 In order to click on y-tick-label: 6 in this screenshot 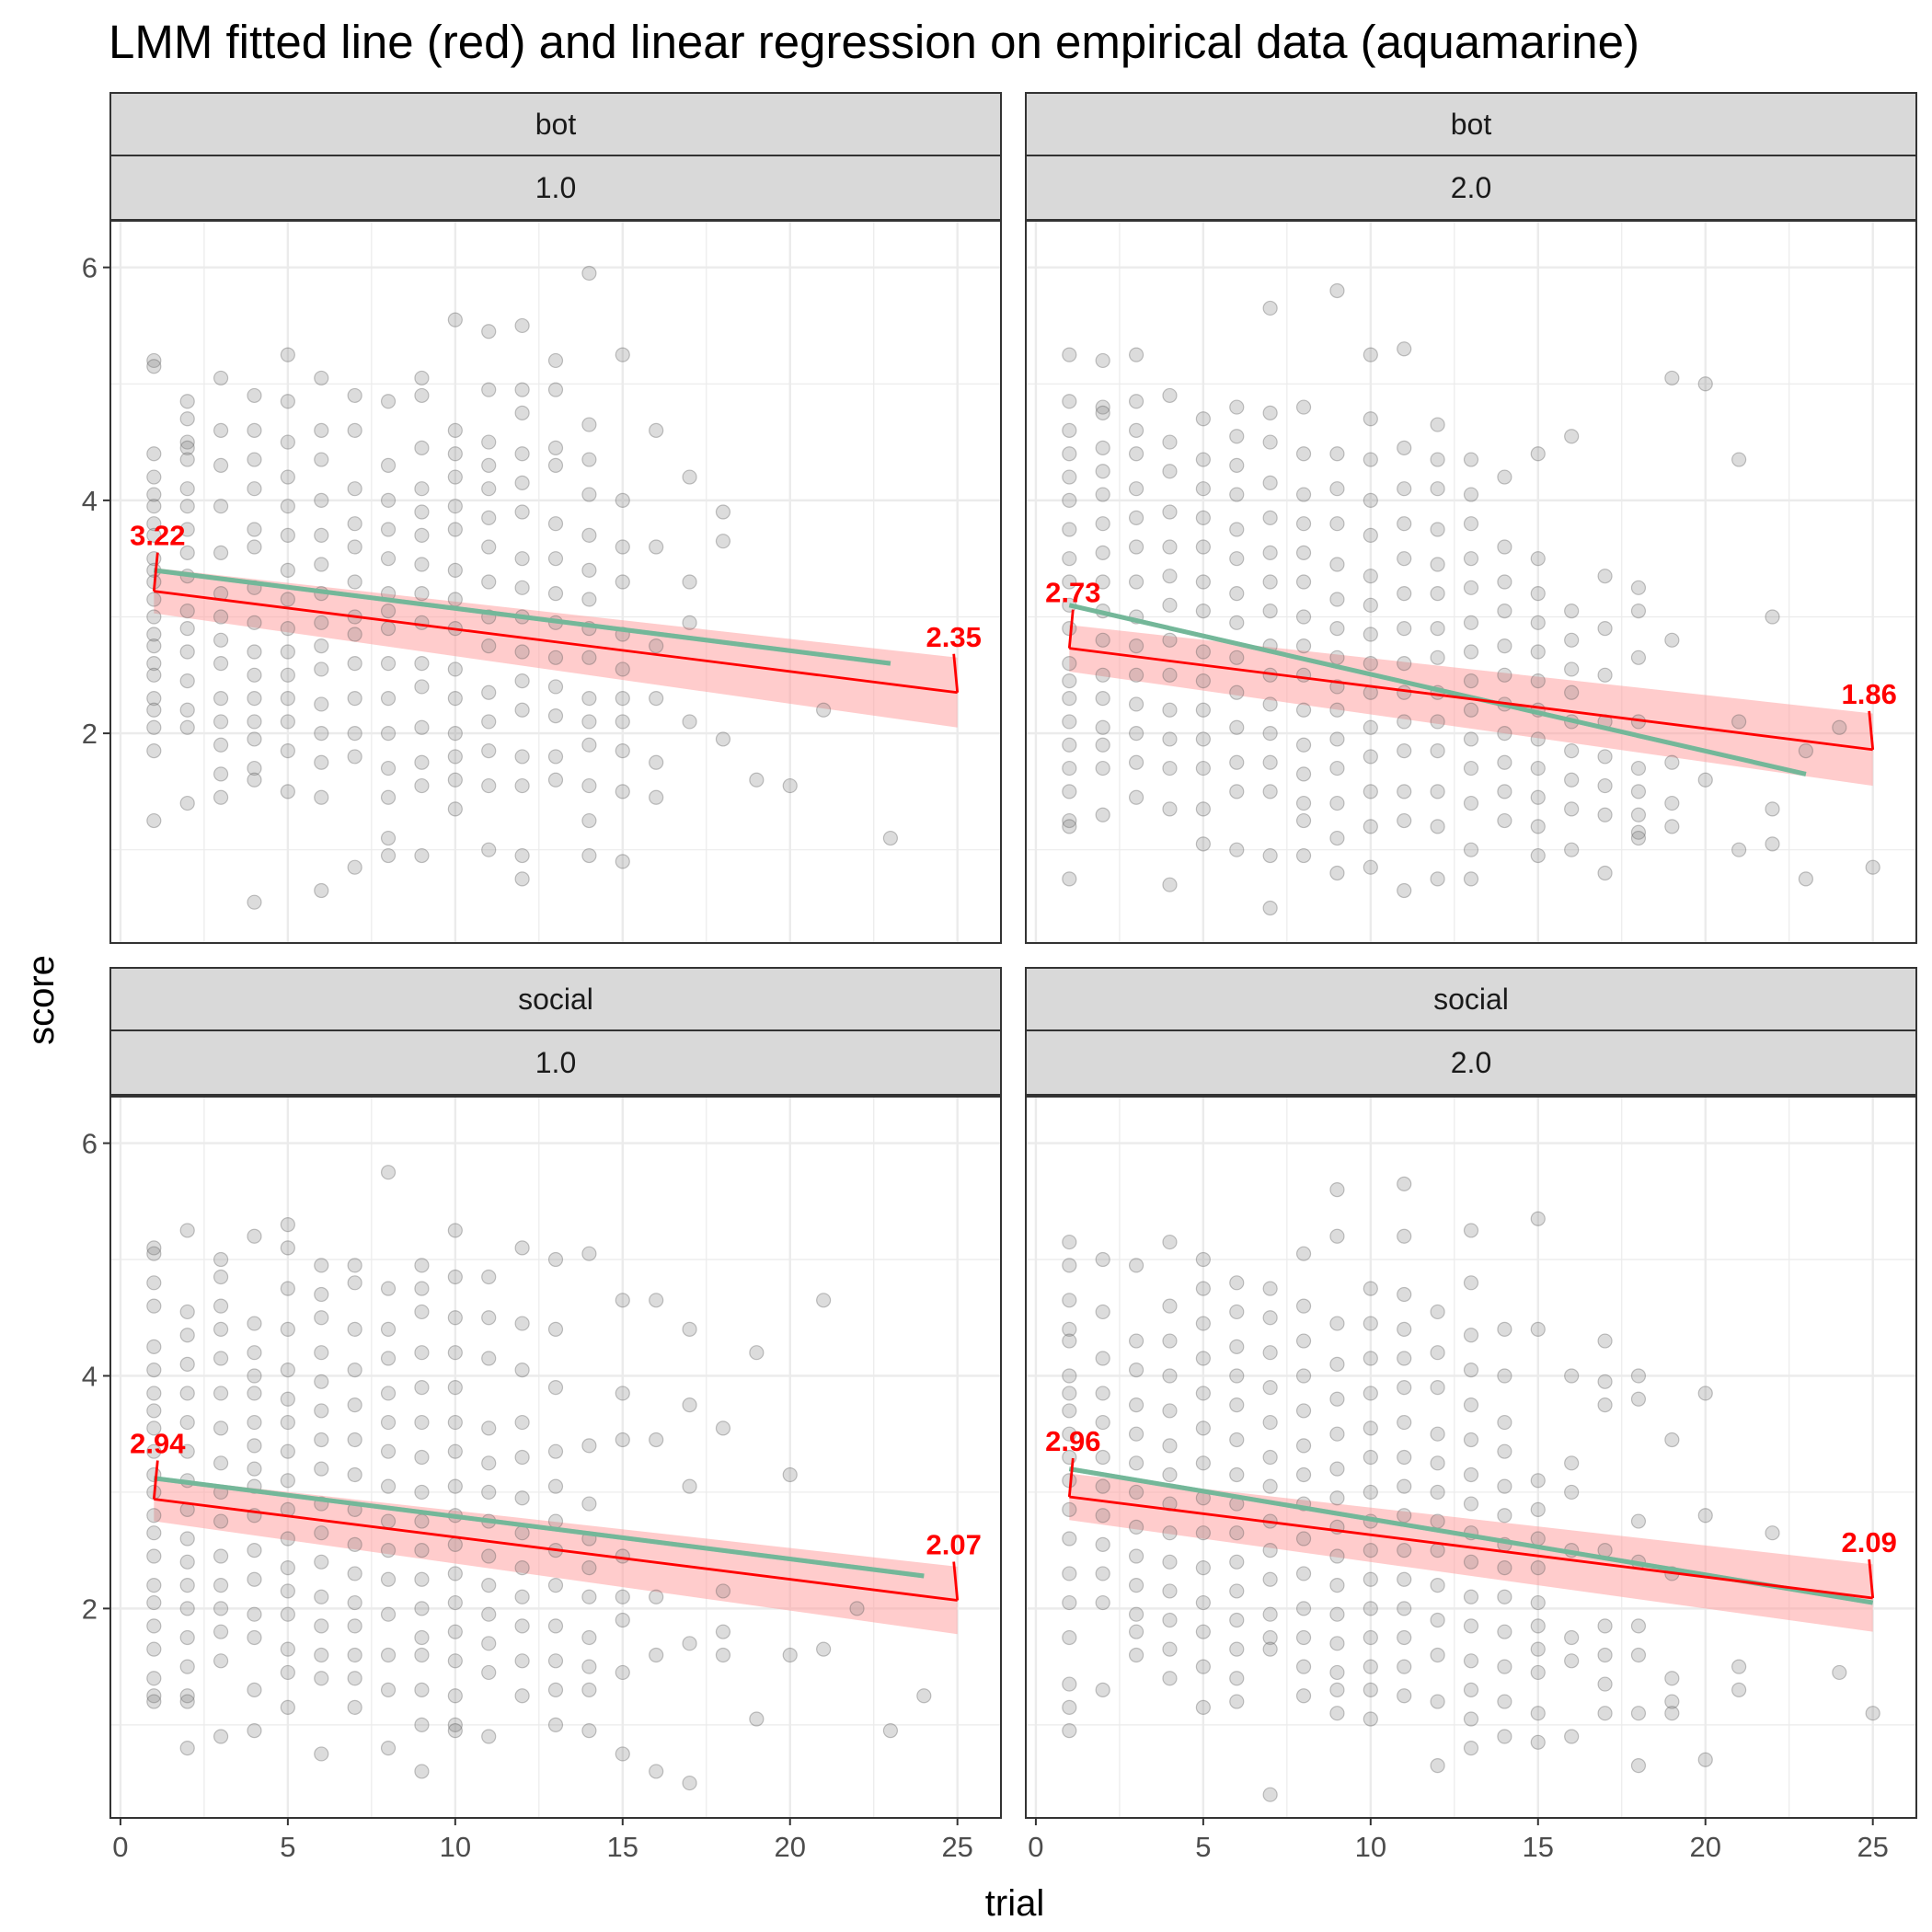, I will do `click(90, 1144)`.